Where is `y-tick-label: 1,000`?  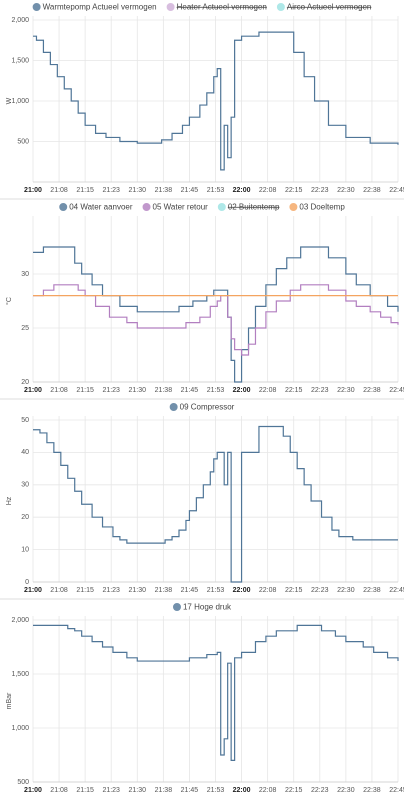 y-tick-label: 1,000 is located at coordinates (20, 101).